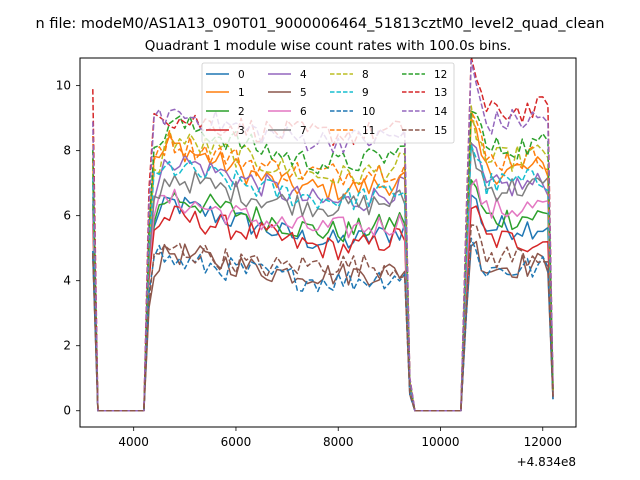 The height and width of the screenshot is (480, 640). Describe the element at coordinates (365, 75) in the screenshot. I see `legend-label-8: 8` at that location.